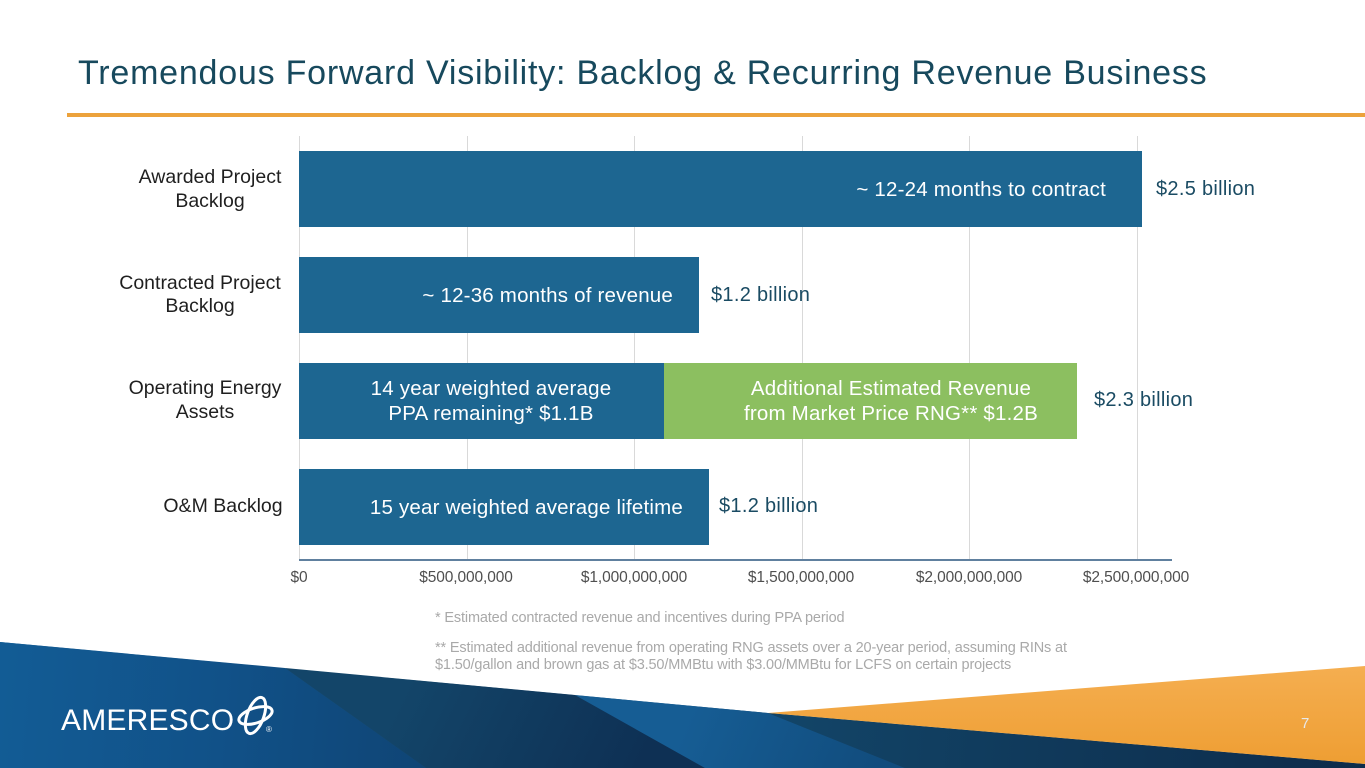  I want to click on svg-text: 7, so click(1305, 723).